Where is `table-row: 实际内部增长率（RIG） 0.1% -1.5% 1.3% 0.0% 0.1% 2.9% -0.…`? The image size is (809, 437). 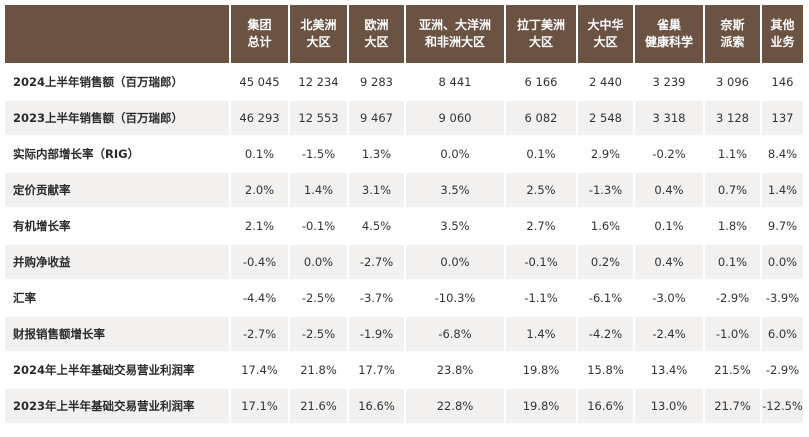
table-row: 实际内部增长率（RIG） 0.1% -1.5% 1.3% 0.0% 0.1% 2.9% -0.… is located at coordinates (405, 155).